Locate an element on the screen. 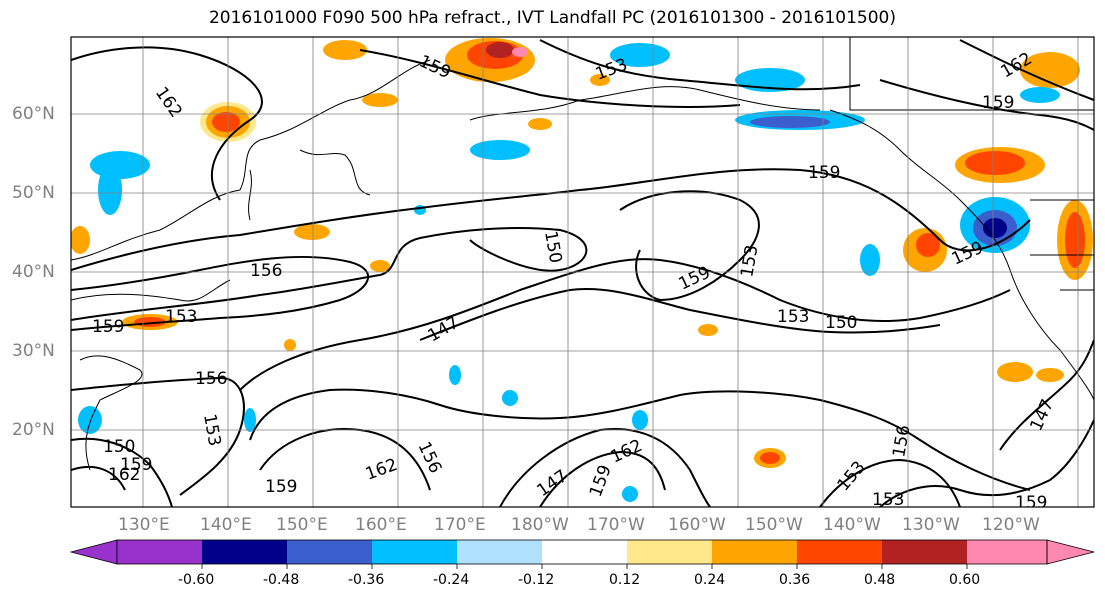  lat-label: 30°N is located at coordinates (33, 351).